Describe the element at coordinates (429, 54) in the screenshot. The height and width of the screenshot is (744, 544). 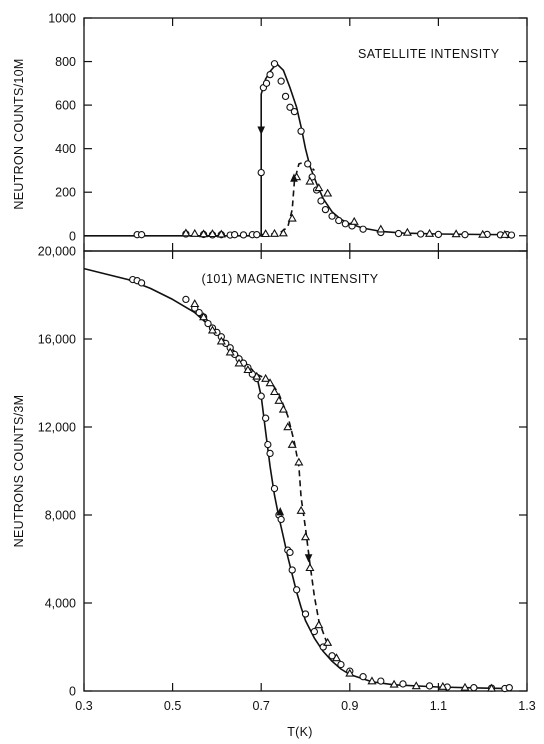
I see `top-annotation: SATELLITE INTENSITY` at that location.